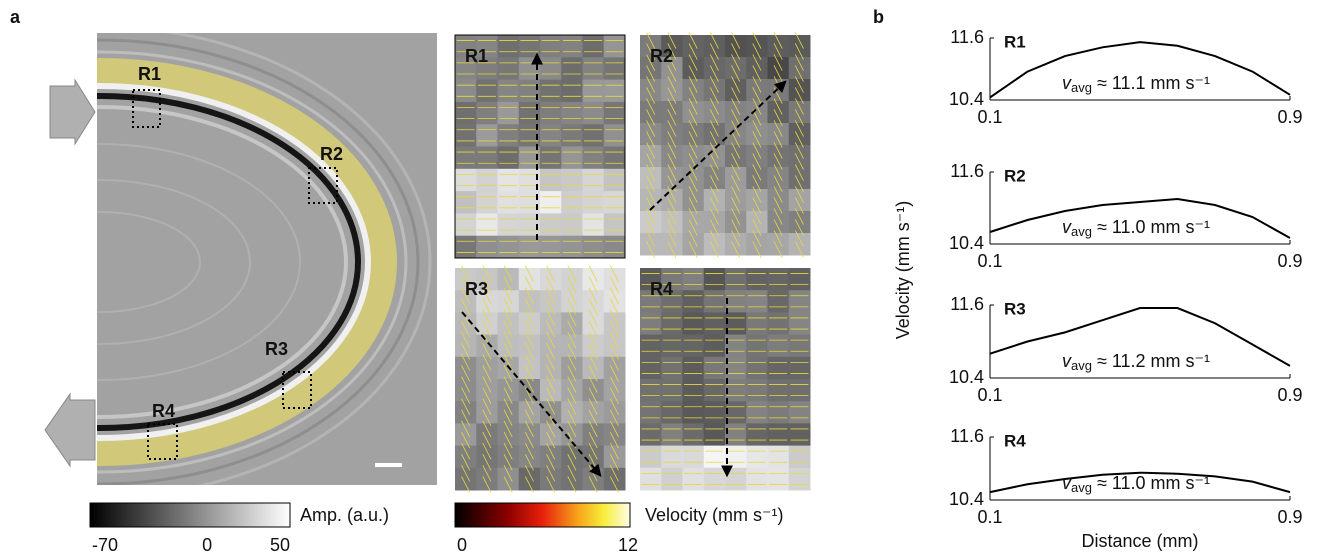 The height and width of the screenshot is (559, 1326). I want to click on annotation: vavg ≈ 11.1 mm s⁻¹, so click(1136, 84).